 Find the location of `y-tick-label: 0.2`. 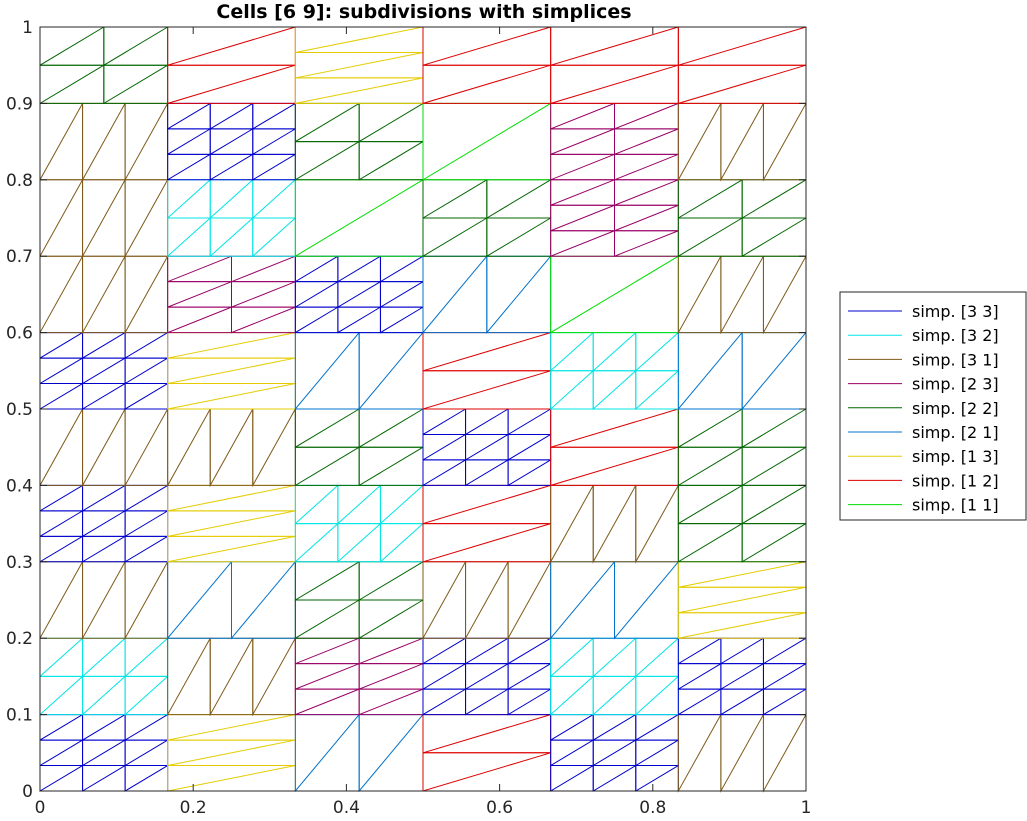

y-tick-label: 0.2 is located at coordinates (19, 639).